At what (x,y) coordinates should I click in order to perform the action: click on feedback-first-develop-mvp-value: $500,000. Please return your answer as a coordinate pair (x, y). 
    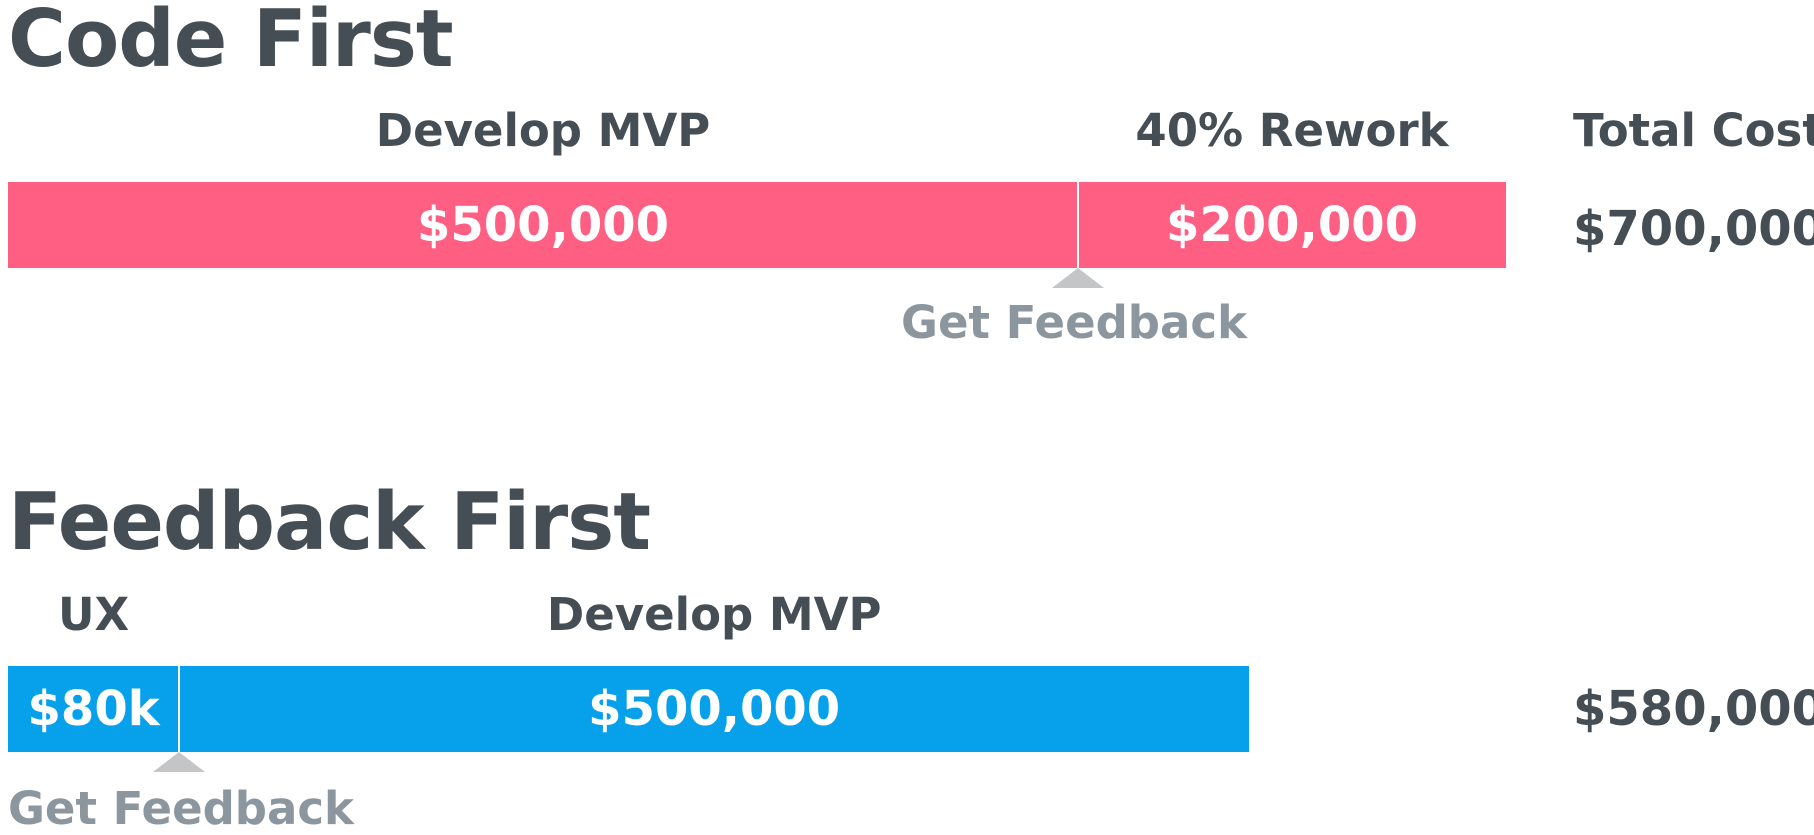
    Looking at the image, I should click on (714, 709).